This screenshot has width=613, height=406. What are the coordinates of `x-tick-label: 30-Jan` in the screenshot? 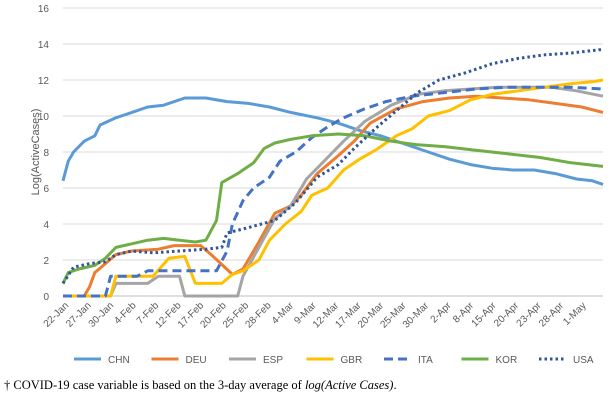 It's located at (101, 314).